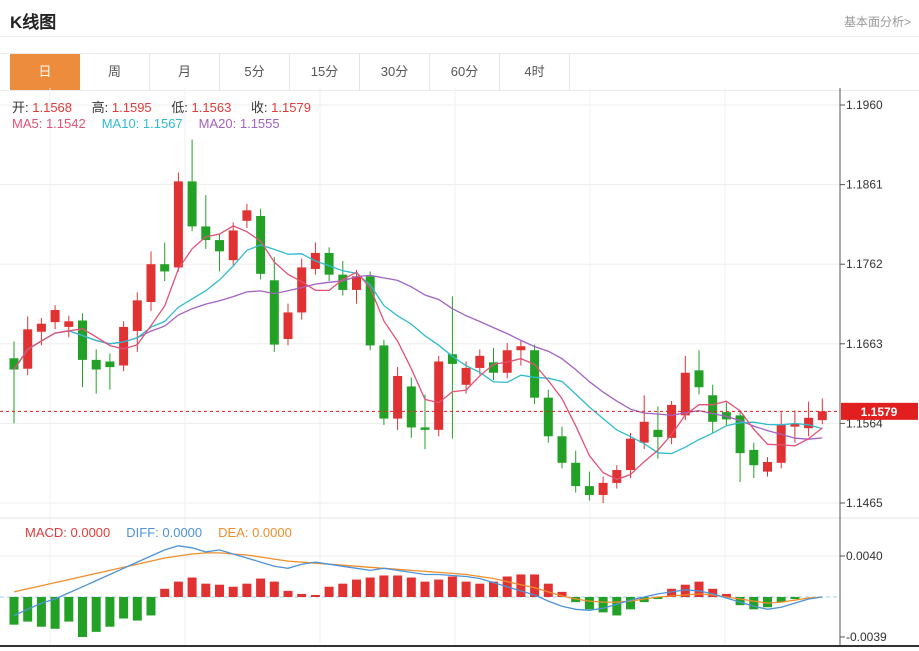 This screenshot has width=919, height=651. Describe the element at coordinates (535, 72) in the screenshot. I see `tab-4时: 4时` at that location.